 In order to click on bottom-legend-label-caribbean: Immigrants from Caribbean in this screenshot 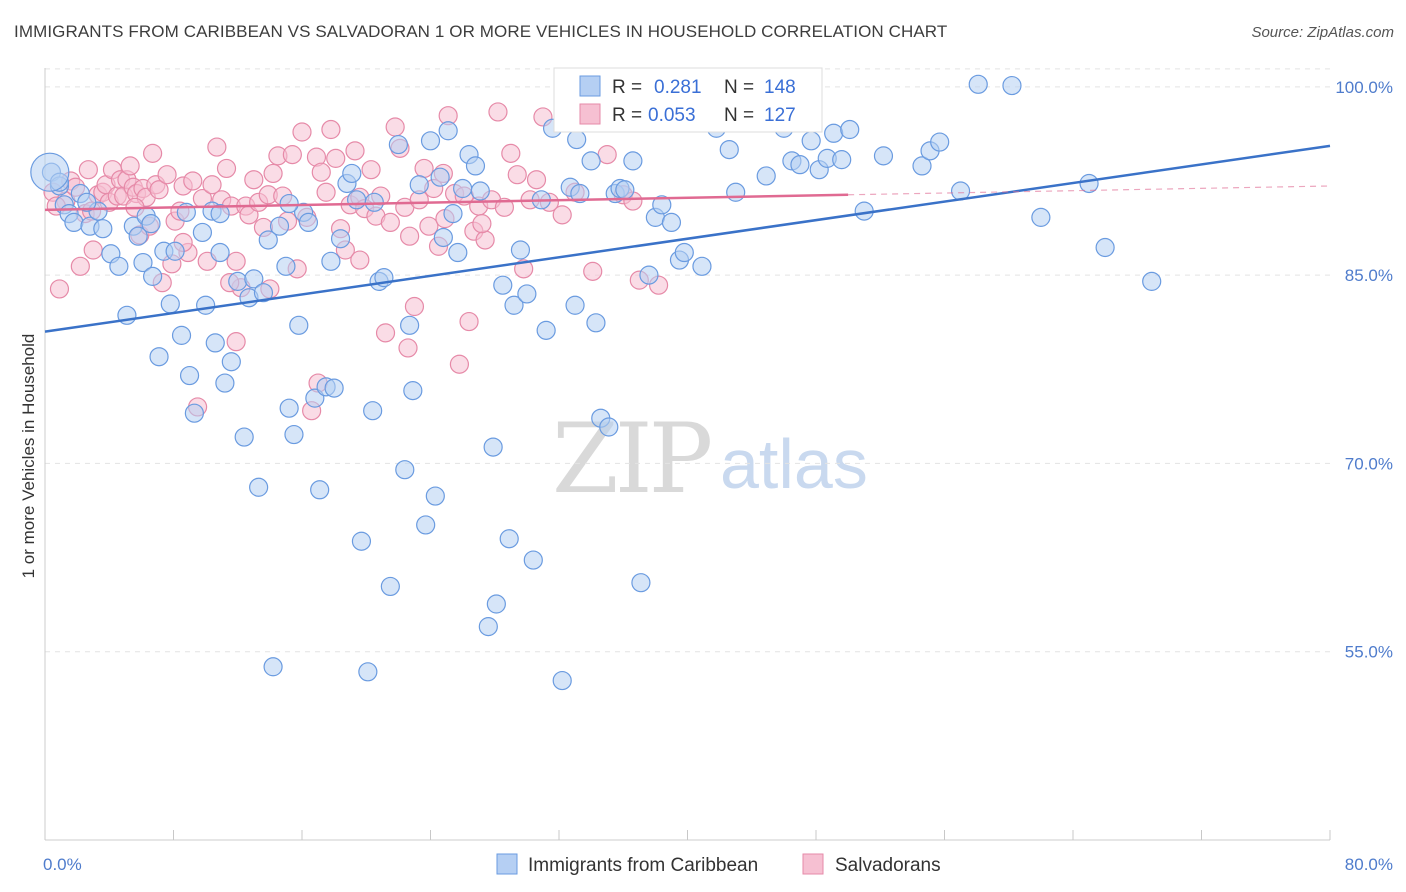, I will do `click(643, 865)`.